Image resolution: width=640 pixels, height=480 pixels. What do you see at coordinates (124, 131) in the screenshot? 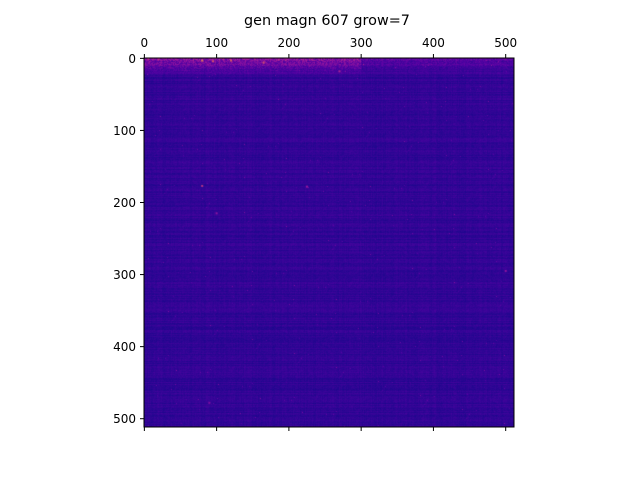
I see `y-tick-label: 100` at bounding box center [124, 131].